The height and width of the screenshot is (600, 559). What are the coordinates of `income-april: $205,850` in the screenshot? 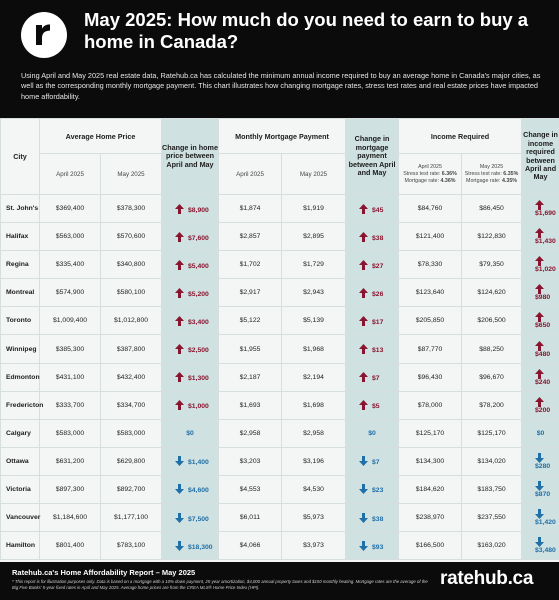 It's located at (430, 321).